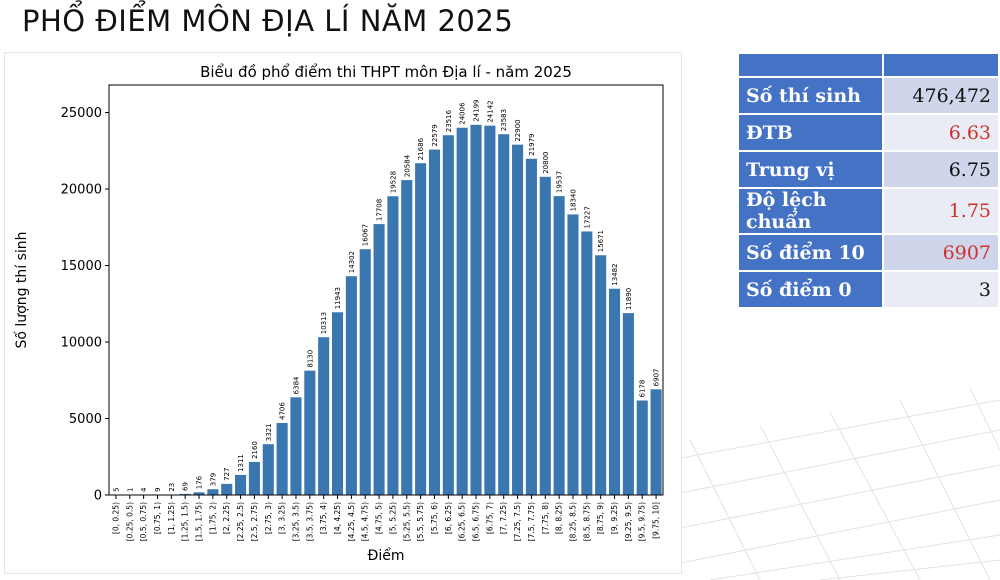 The height and width of the screenshot is (580, 1000). What do you see at coordinates (463, 113) in the screenshot?
I see `bar-value-label: 24006` at bounding box center [463, 113].